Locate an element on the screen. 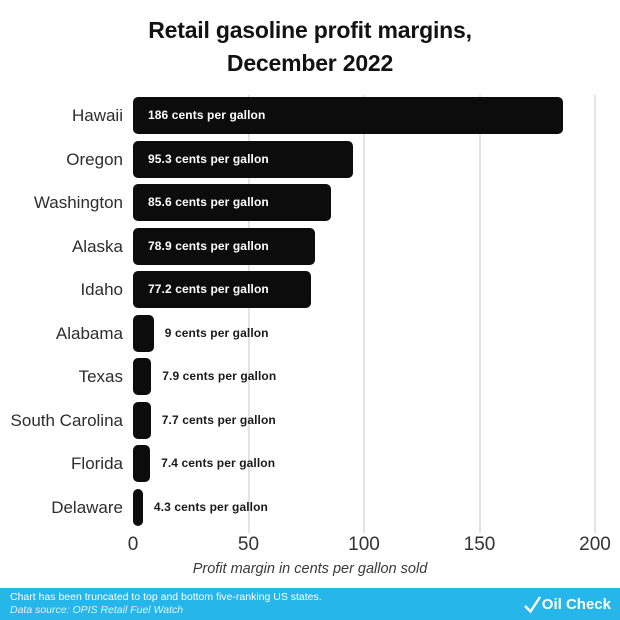 This screenshot has height=620, width=620. bar-value-label: 186 cents per gallon is located at coordinates (207, 115).